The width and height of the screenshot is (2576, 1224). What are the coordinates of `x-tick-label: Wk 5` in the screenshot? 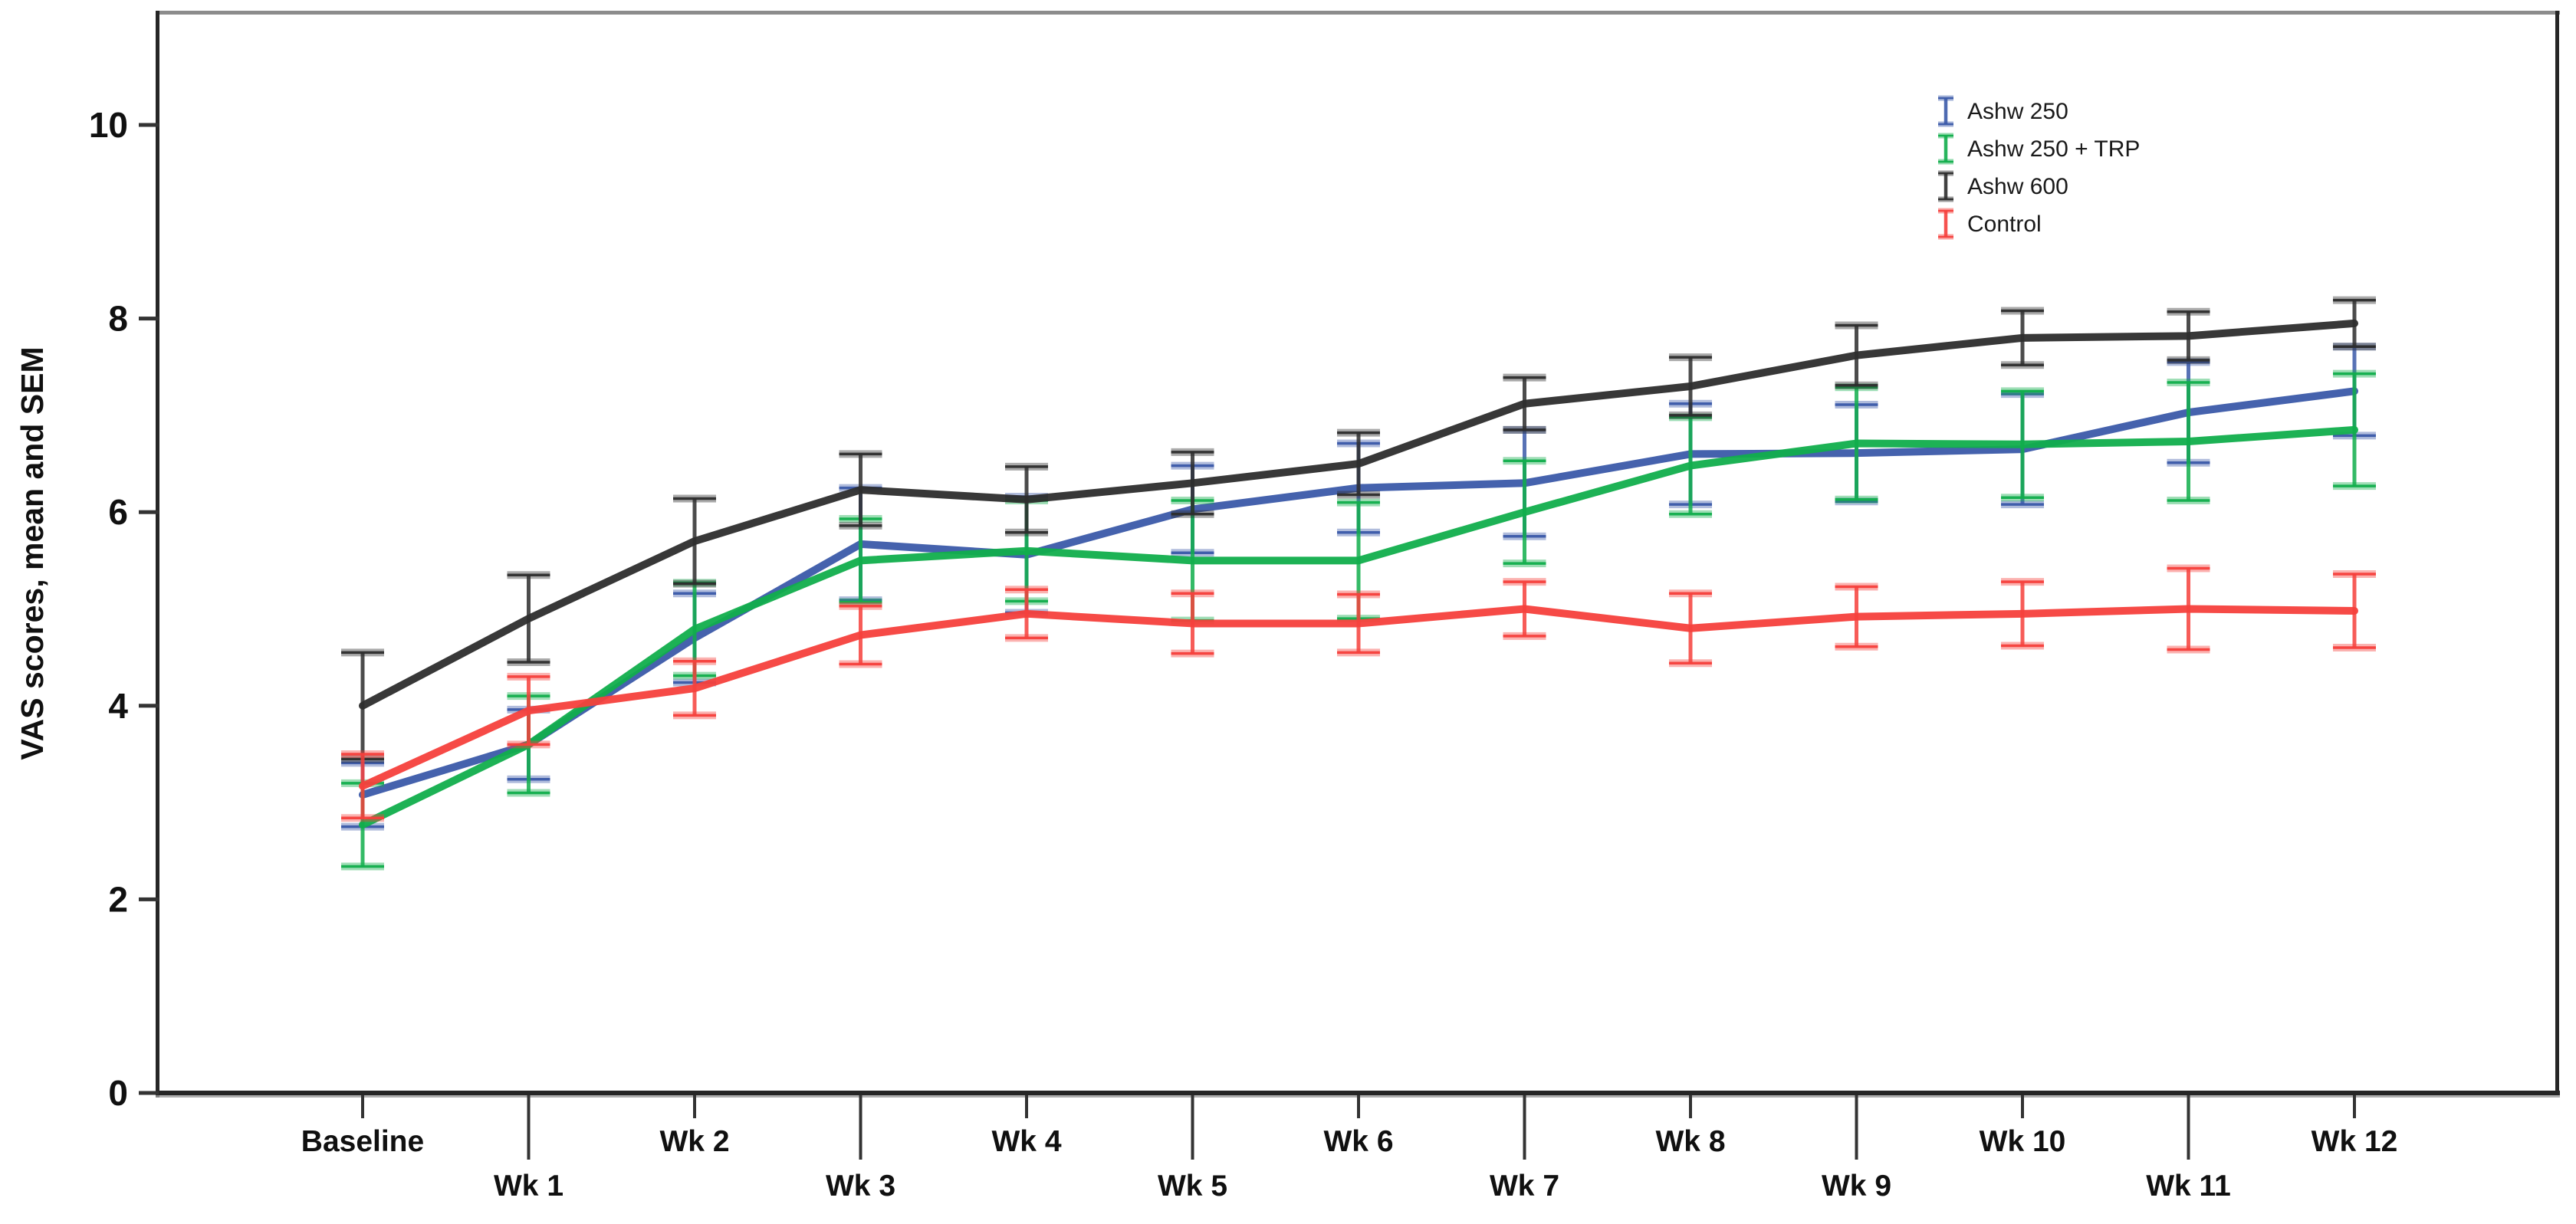 It's located at (1193, 1186).